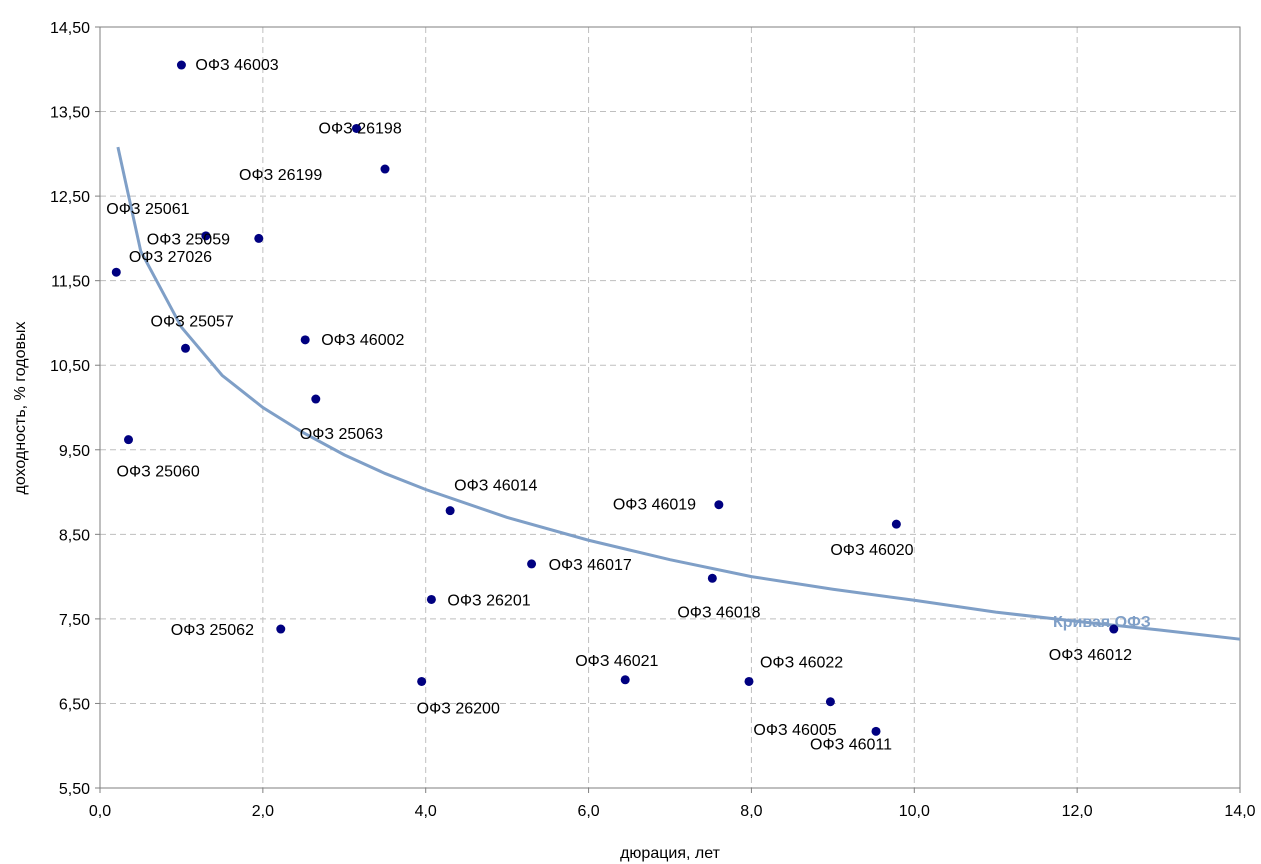 The image size is (1261, 864). I want to click on data-point-label: ОФЗ 25063, so click(341, 434).